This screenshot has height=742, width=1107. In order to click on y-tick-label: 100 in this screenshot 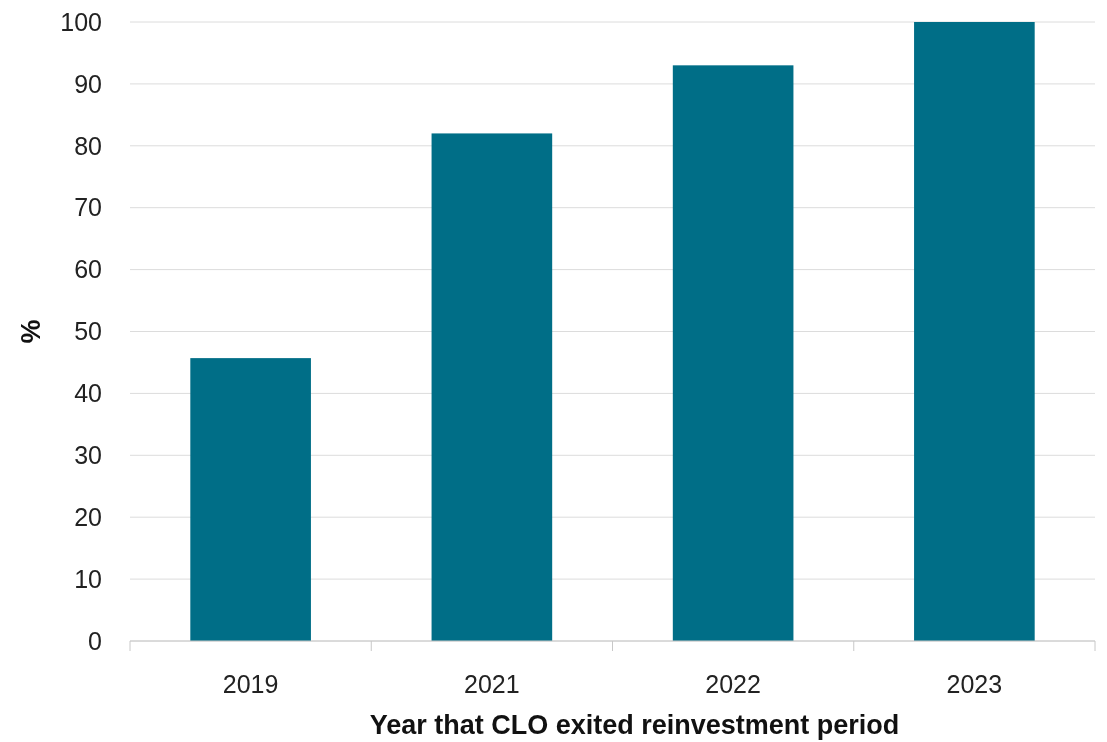, I will do `click(81, 21)`.